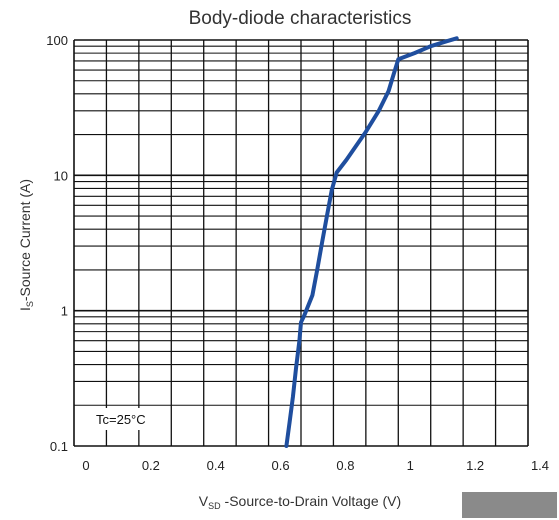  I want to click on annotation-background, so click(130, 419).